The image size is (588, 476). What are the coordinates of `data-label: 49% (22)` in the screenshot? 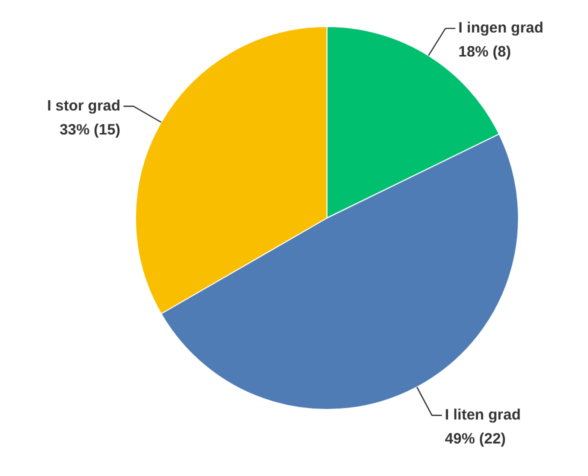 It's located at (475, 439).